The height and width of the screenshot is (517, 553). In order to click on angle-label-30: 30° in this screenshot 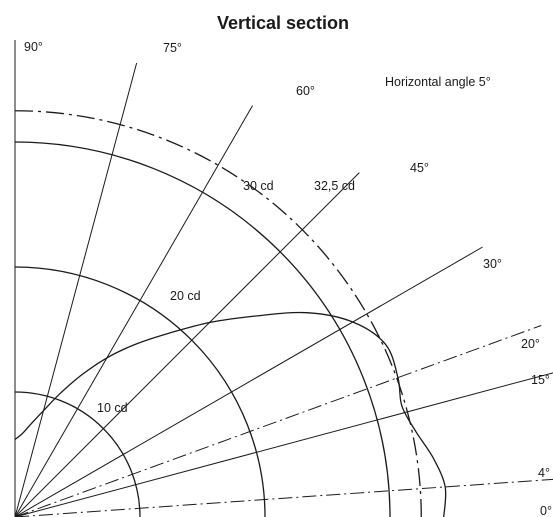, I will do `click(492, 264)`.